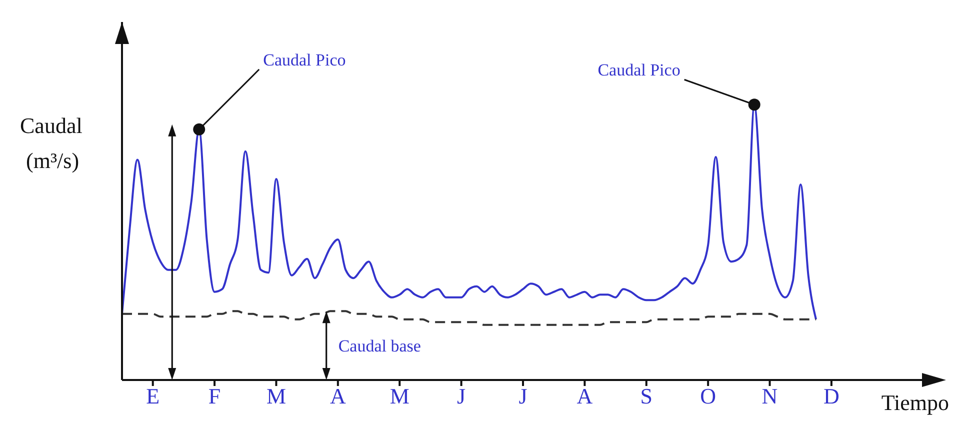 The image size is (961, 434). Describe the element at coordinates (770, 396) in the screenshot. I see `x-tick-label: N` at that location.